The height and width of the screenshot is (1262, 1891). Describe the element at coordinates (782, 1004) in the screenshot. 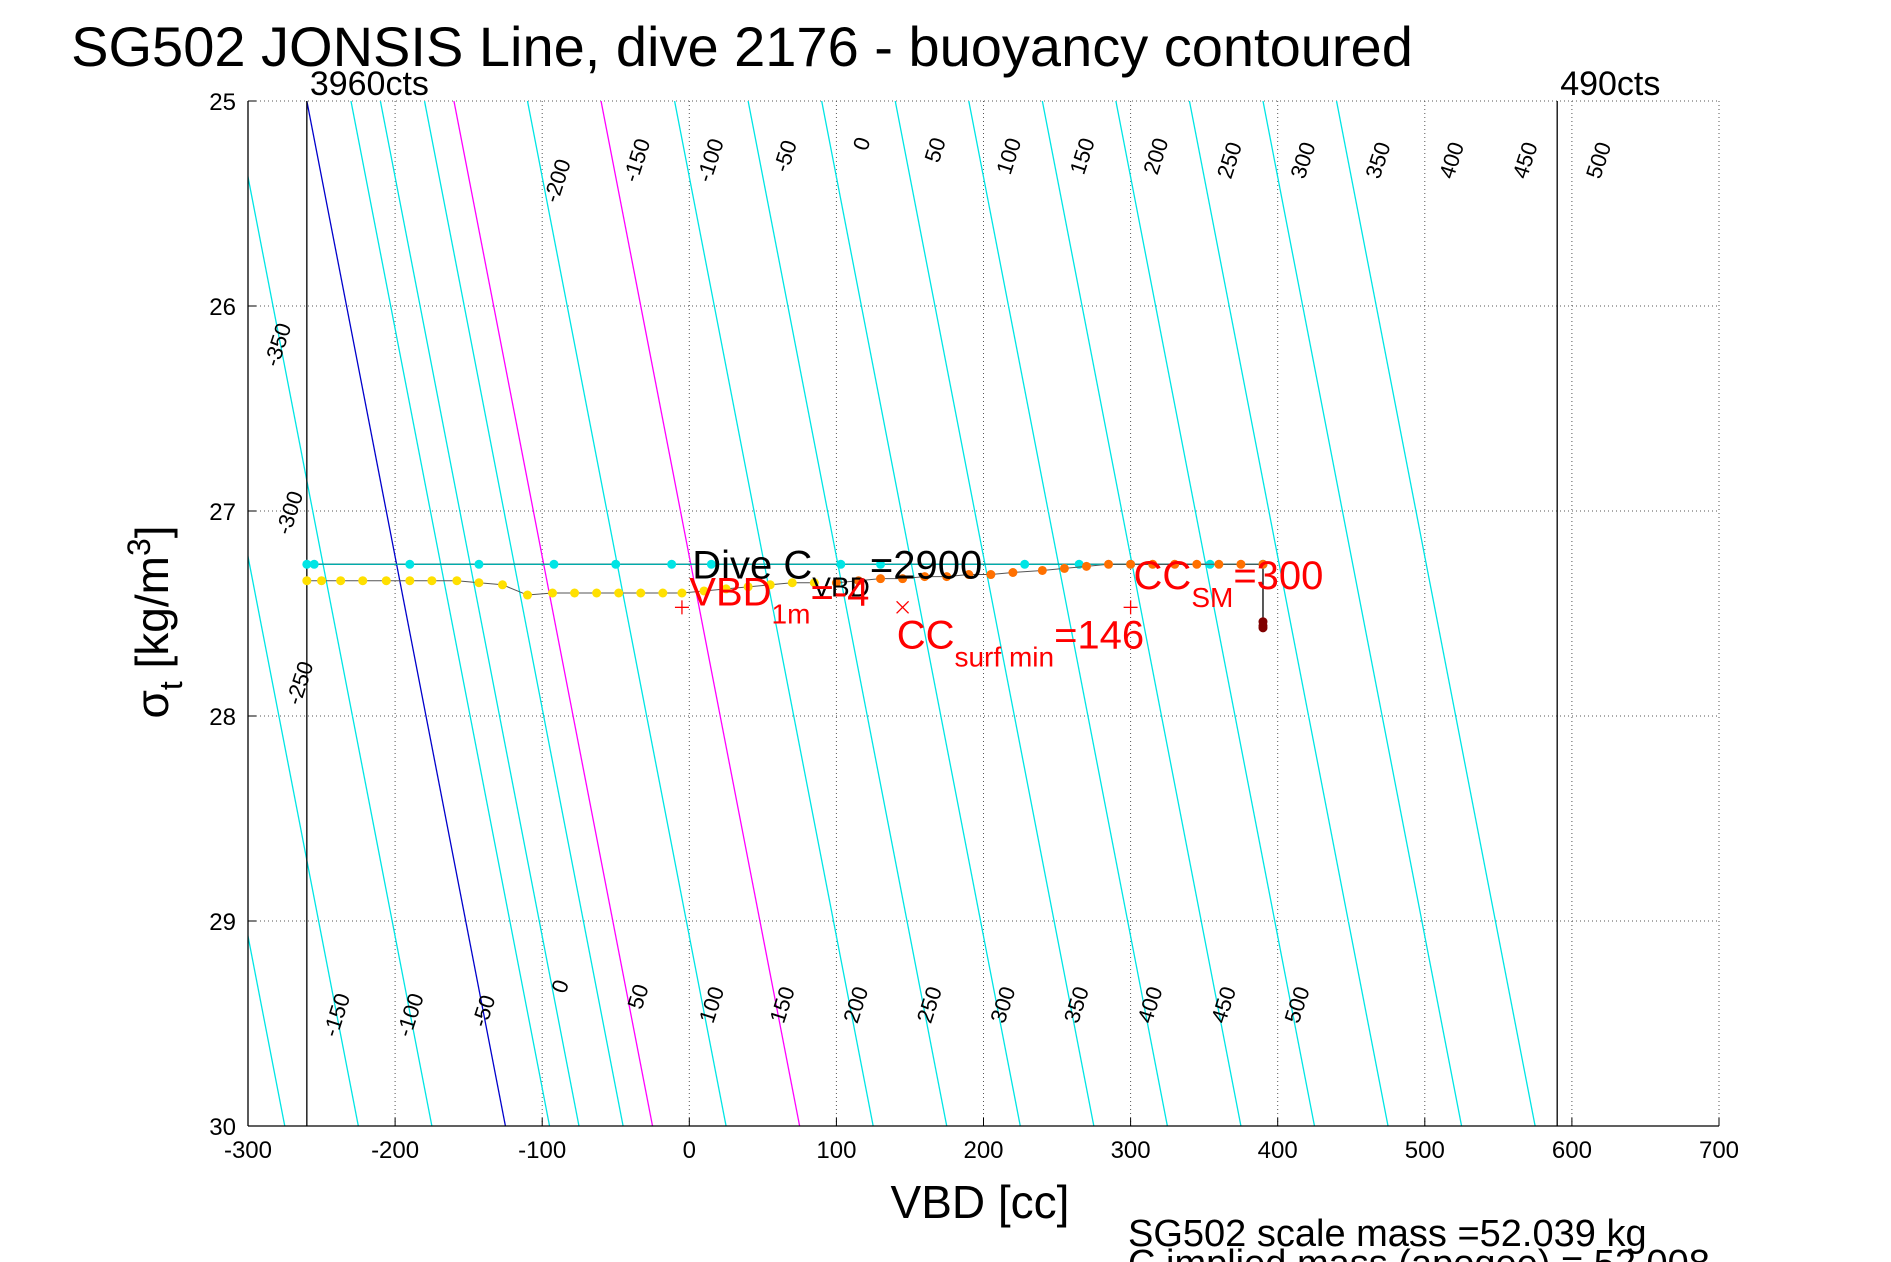

I see `contour-label: 150` at that location.